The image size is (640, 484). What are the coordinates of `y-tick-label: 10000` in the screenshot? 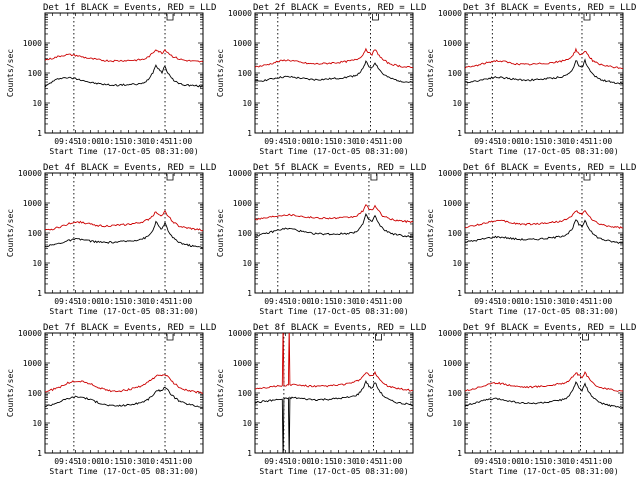 It's located at (450, 333).